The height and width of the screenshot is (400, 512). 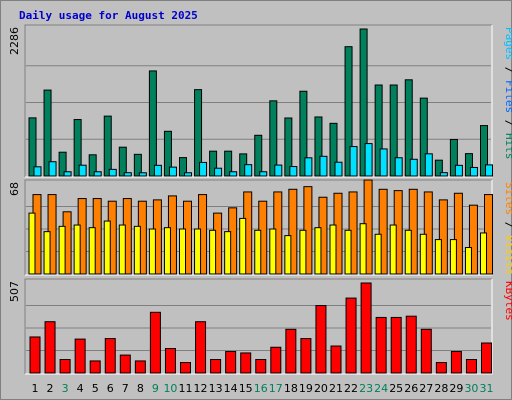 What do you see at coordinates (507, 198) in the screenshot?
I see `legend-entry: Sites` at bounding box center [507, 198].